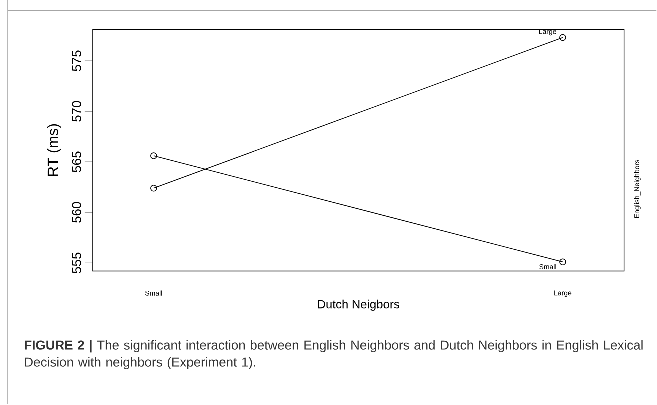  What do you see at coordinates (77, 111) in the screenshot?
I see `y-tick-label: 570` at bounding box center [77, 111].